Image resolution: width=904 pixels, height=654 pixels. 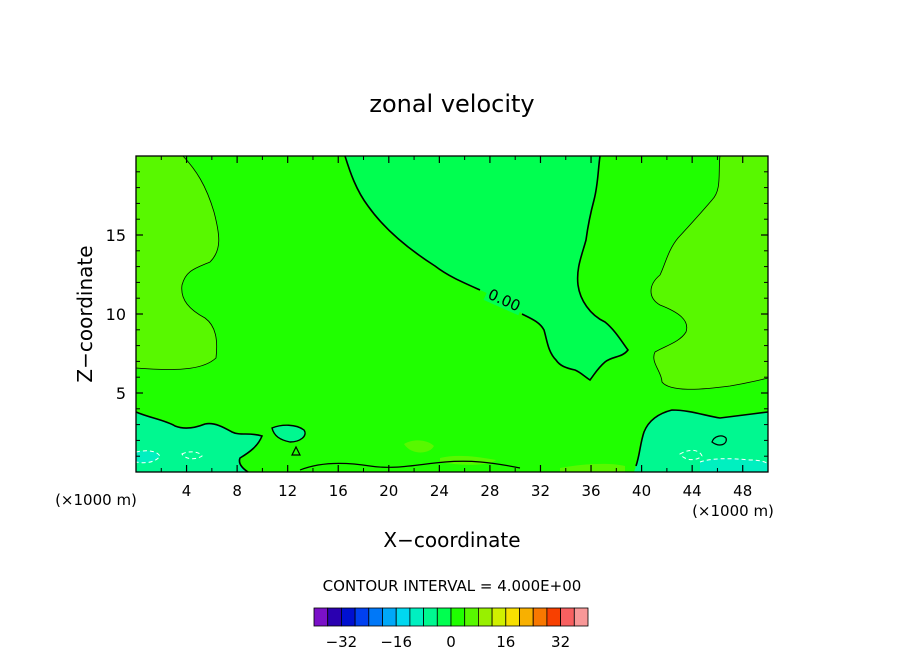 What do you see at coordinates (702, 438) in the screenshot?
I see `contour-surface-right` at bounding box center [702, 438].